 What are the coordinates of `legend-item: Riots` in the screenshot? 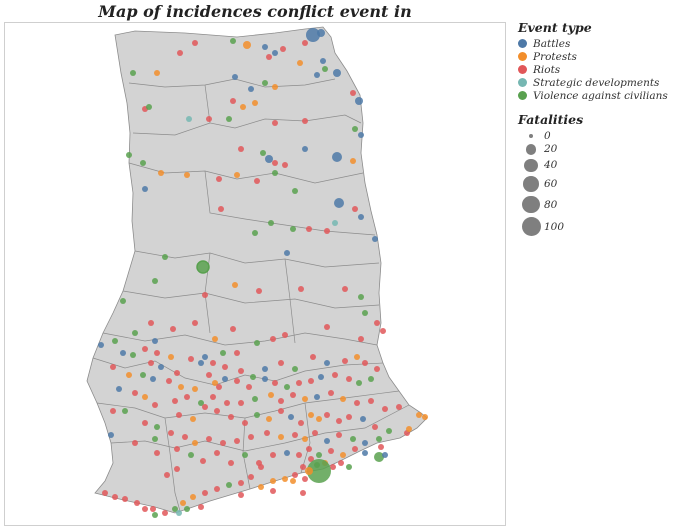 It's located at (598, 69).